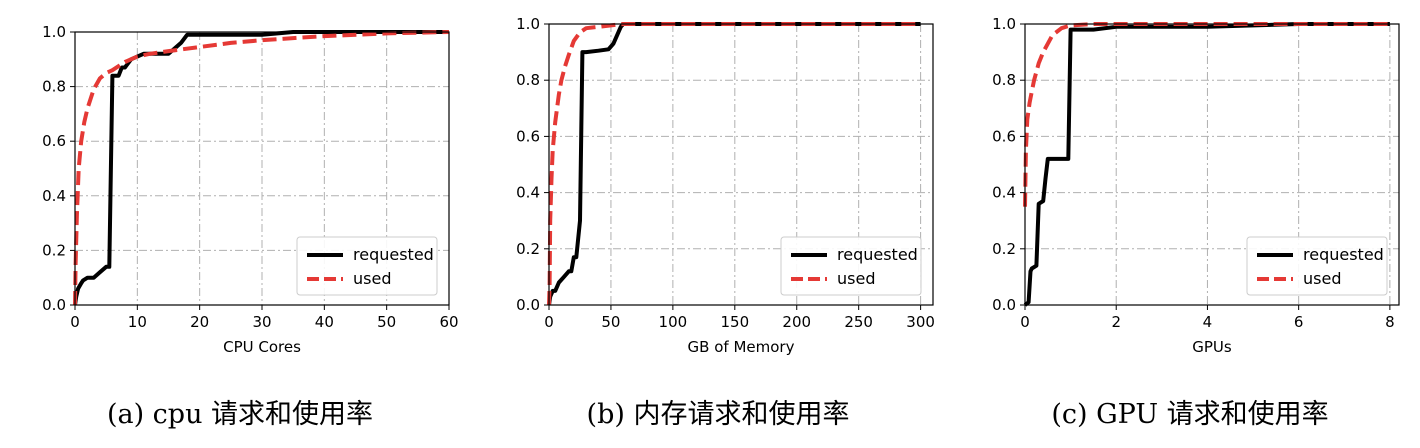 This screenshot has width=1420, height=448. I want to click on x-tick-label: 2, so click(1116, 322).